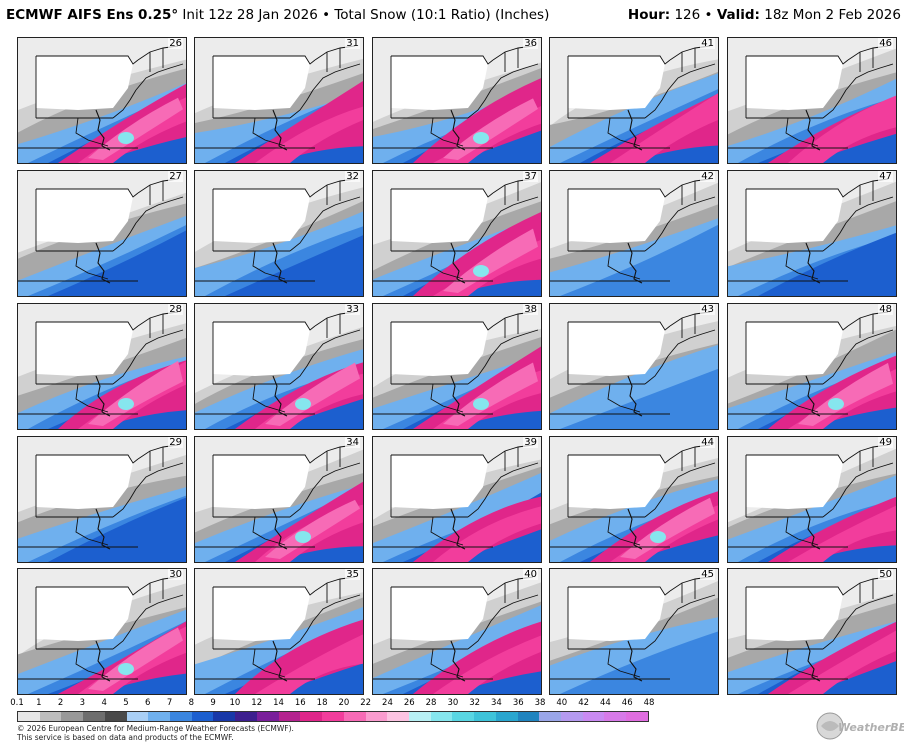 The image size is (913, 750). What do you see at coordinates (540, 703) in the screenshot?
I see `colorbar-tick-label: 38` at bounding box center [540, 703].